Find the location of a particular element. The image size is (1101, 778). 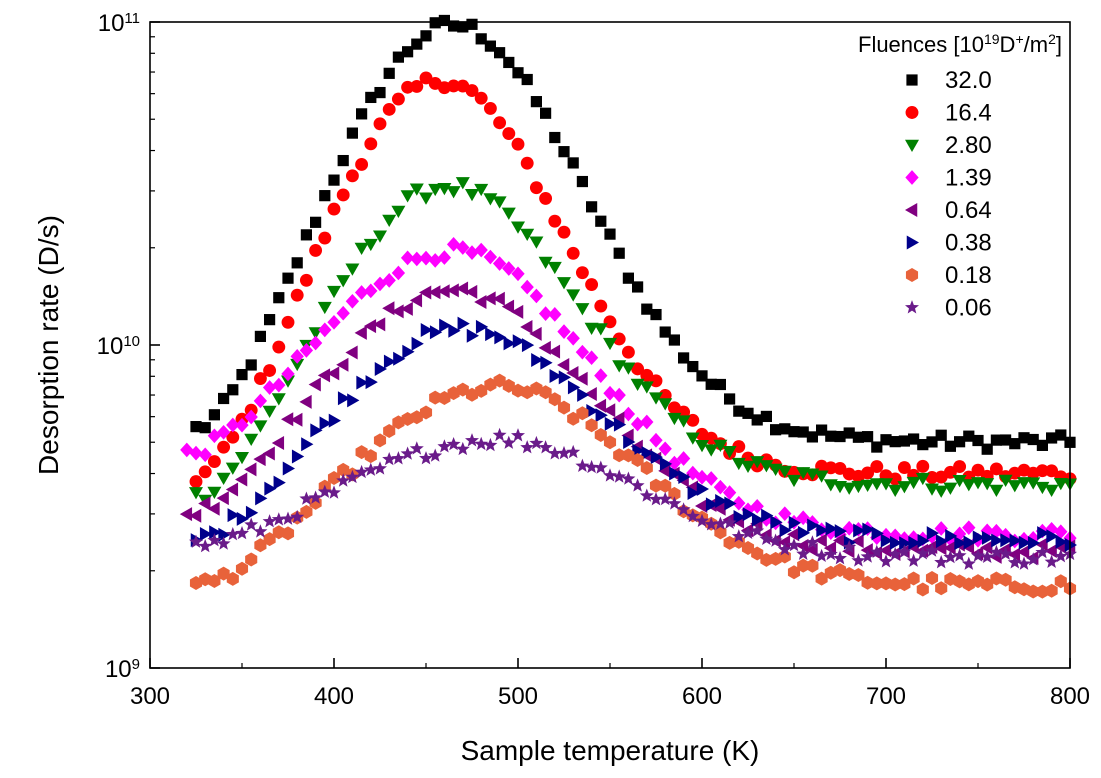

x-tick-label: 600 is located at coordinates (702, 696).